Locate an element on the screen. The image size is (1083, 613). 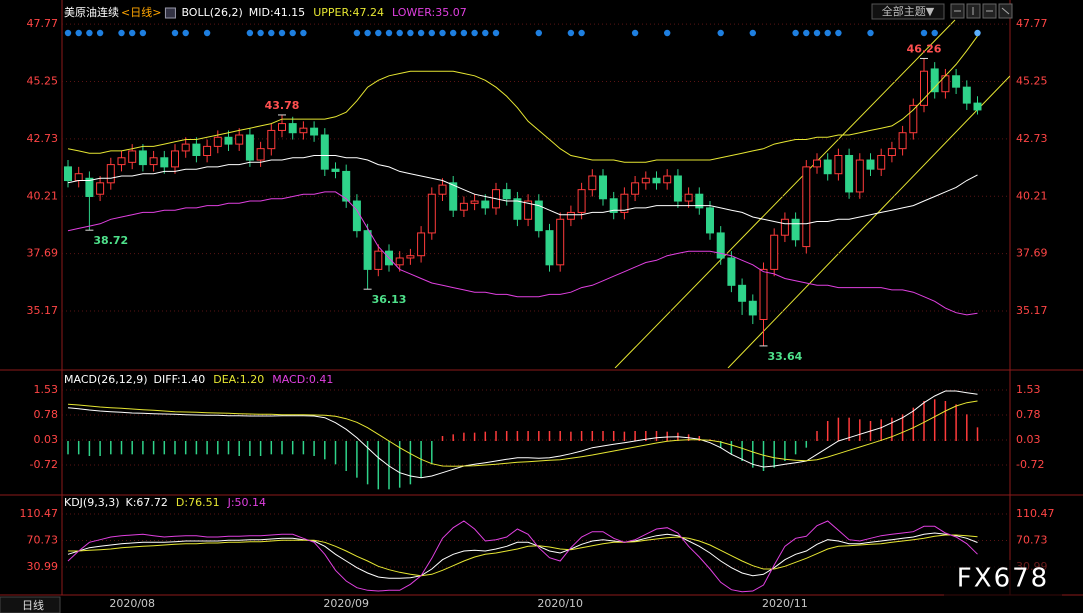
watermark: FX678 is located at coordinates (1003, 579).